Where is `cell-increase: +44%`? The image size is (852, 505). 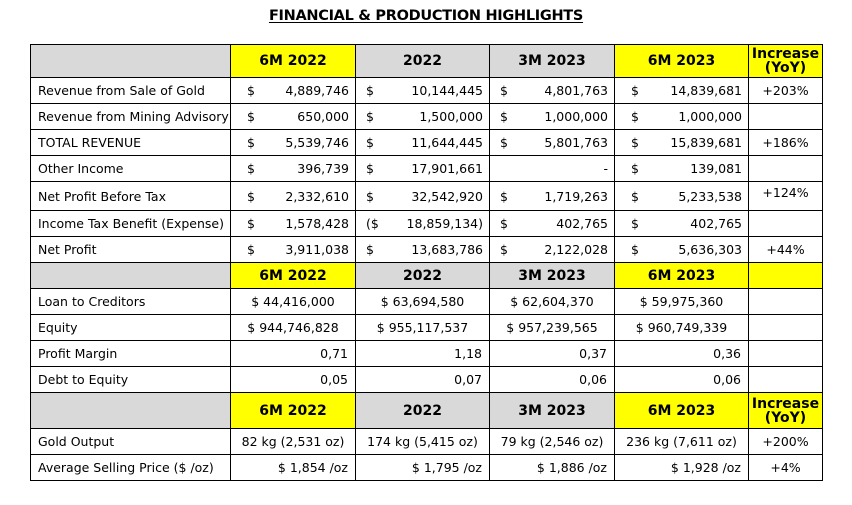 cell-increase: +44% is located at coordinates (785, 249).